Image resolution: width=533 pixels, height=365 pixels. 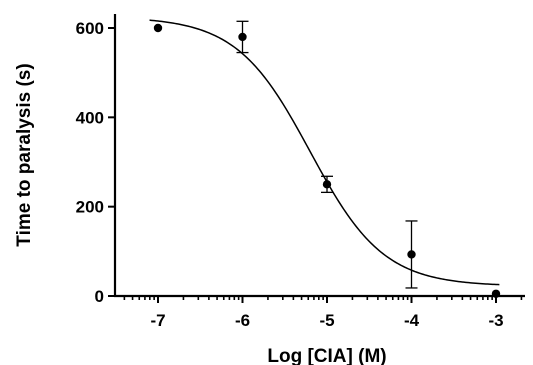 I want to click on x-axis: -7 -6 -5 -4 -3, so click(x=319, y=312).